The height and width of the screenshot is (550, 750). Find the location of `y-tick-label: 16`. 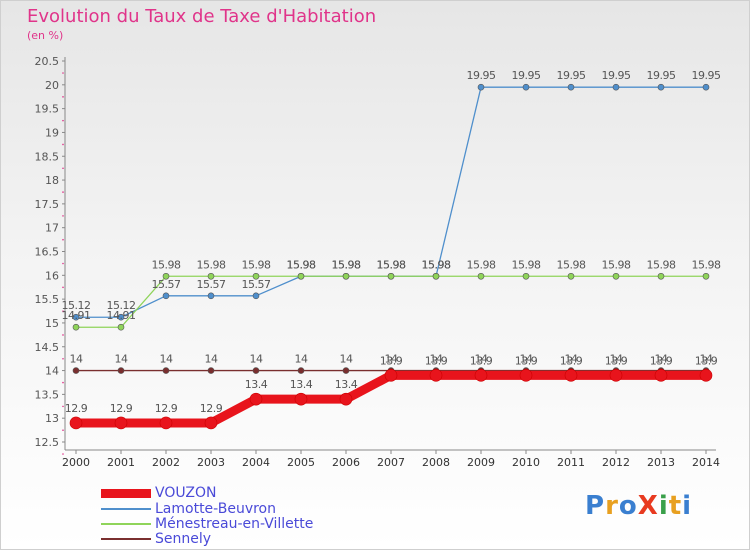

y-tick-label: 16 is located at coordinates (52, 275).